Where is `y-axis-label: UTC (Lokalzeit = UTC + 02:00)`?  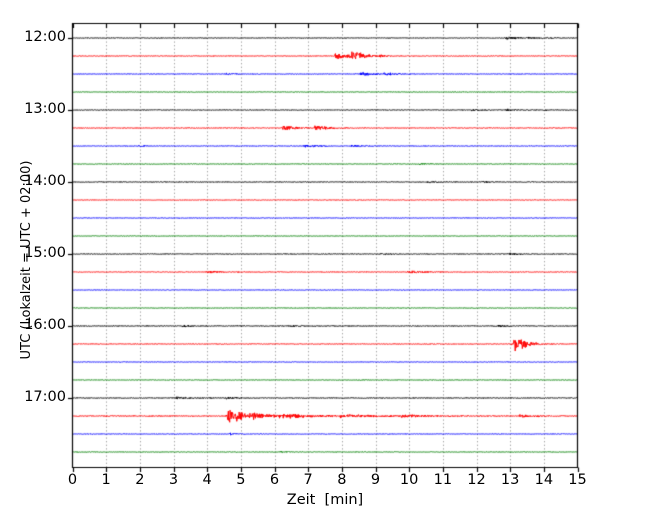 y-axis-label: UTC (Lokalzeit = UTC + 02:00) is located at coordinates (26, 260).